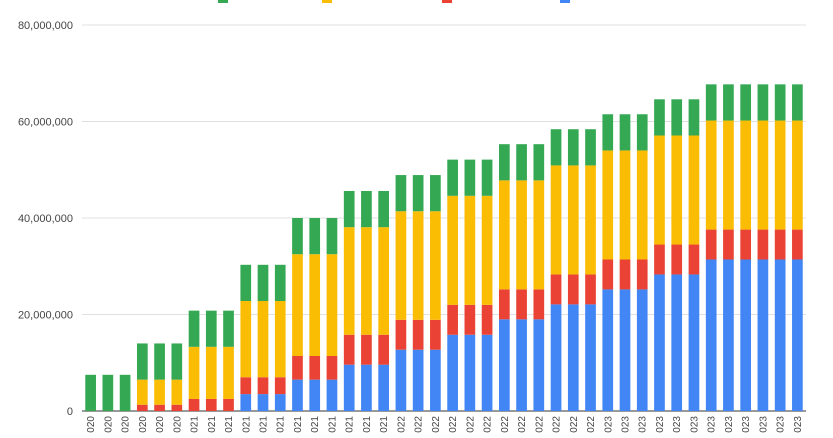  What do you see at coordinates (45, 123) in the screenshot?
I see `y-tick-label: 60,000,000` at bounding box center [45, 123].